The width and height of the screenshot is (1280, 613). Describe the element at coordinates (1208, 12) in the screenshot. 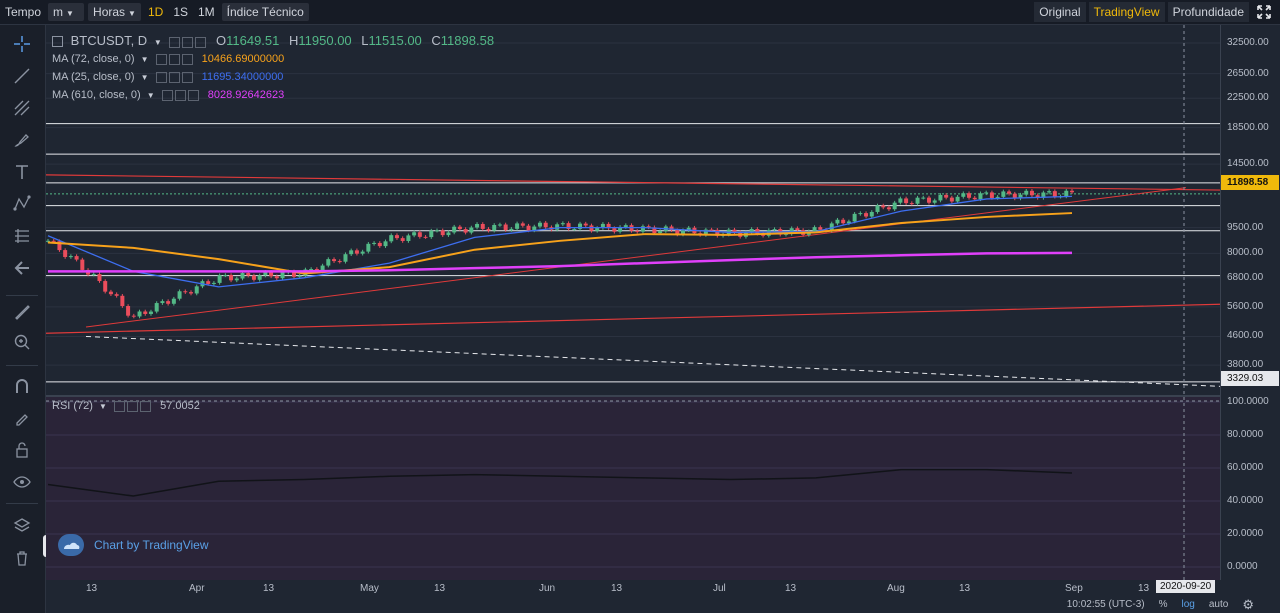

I see `view-depth-button: Profundidade` at that location.